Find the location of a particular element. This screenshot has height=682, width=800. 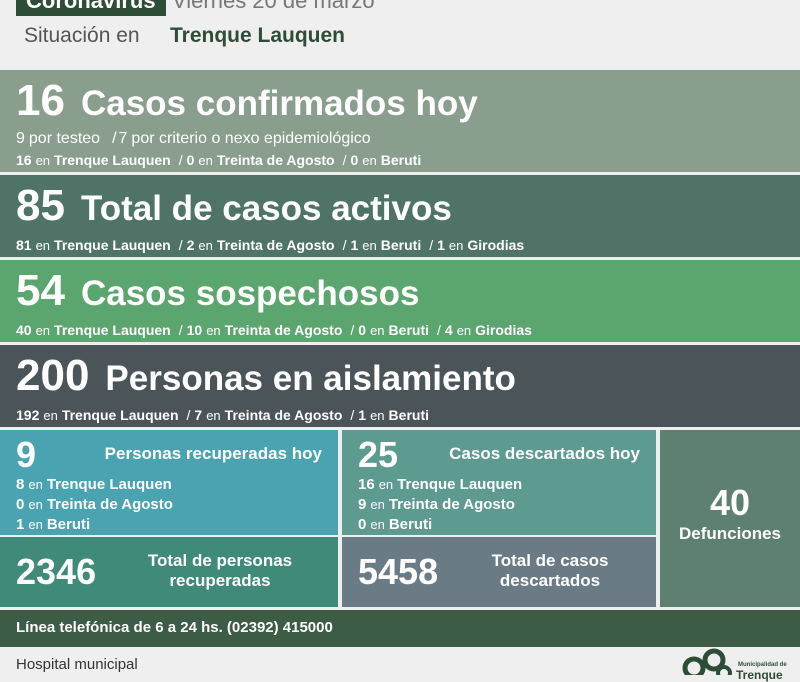

row-title: Personas en aislamiento is located at coordinates (310, 378).